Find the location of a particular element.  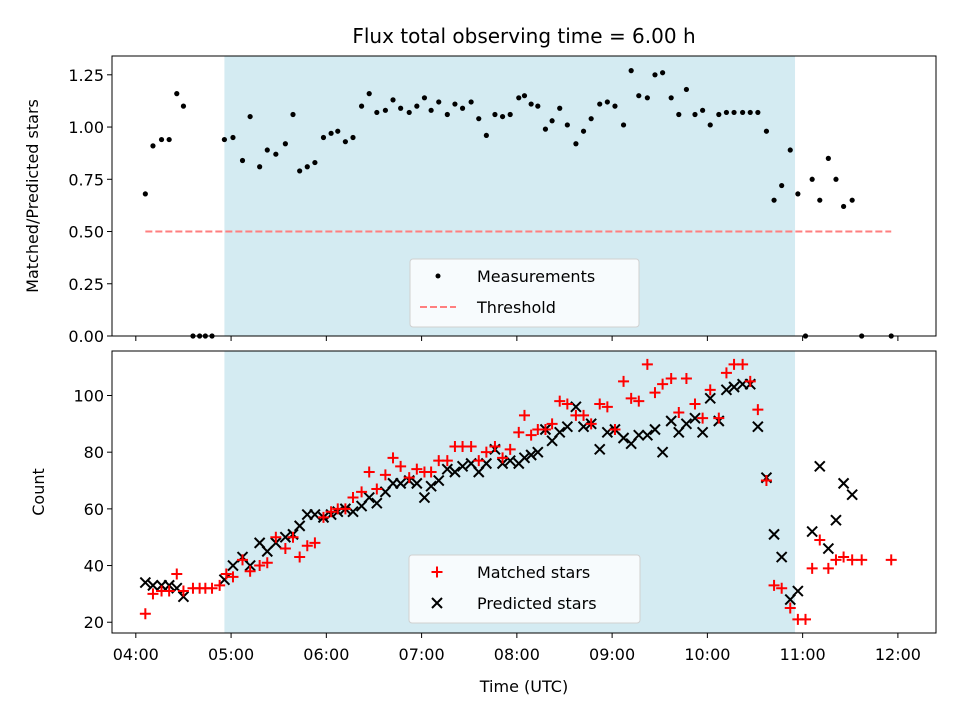

bottom-xtick-label: 05:00 is located at coordinates (231, 654).